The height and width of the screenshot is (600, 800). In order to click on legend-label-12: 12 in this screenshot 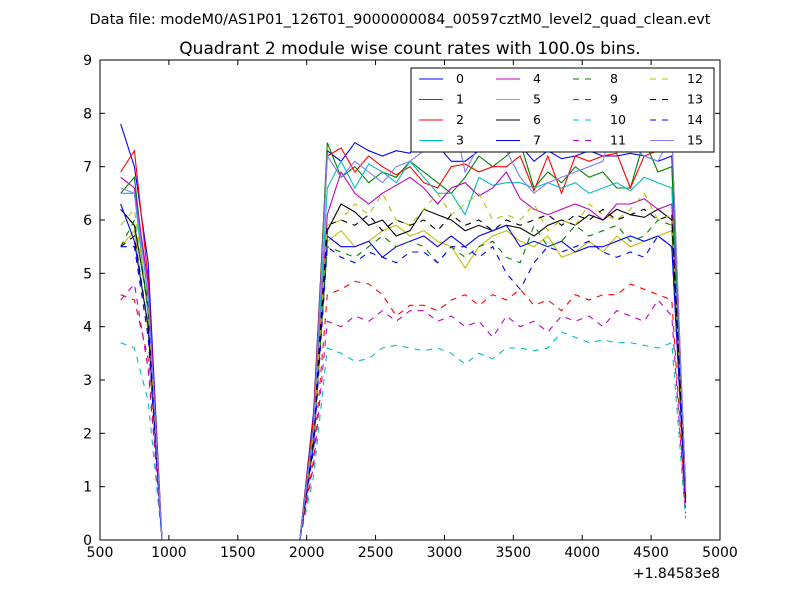, I will do `click(695, 78)`.